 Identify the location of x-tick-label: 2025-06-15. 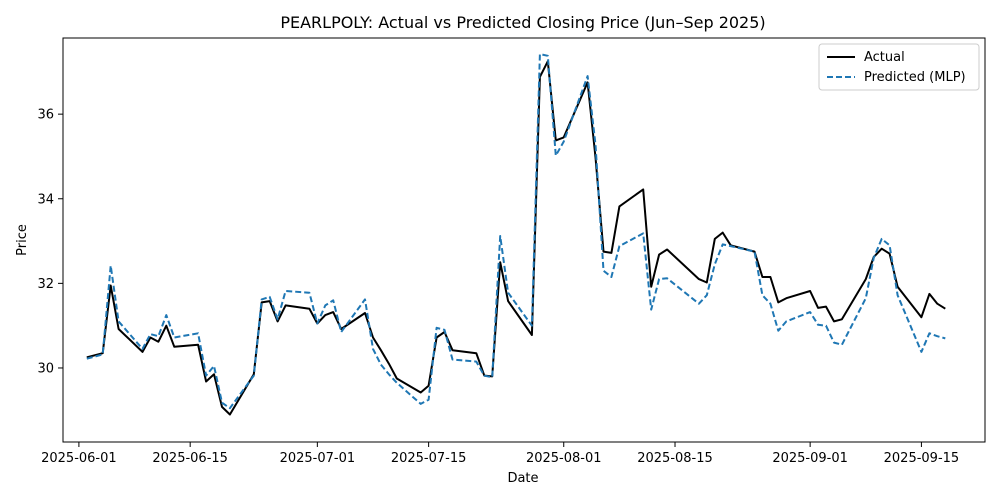
(190, 458).